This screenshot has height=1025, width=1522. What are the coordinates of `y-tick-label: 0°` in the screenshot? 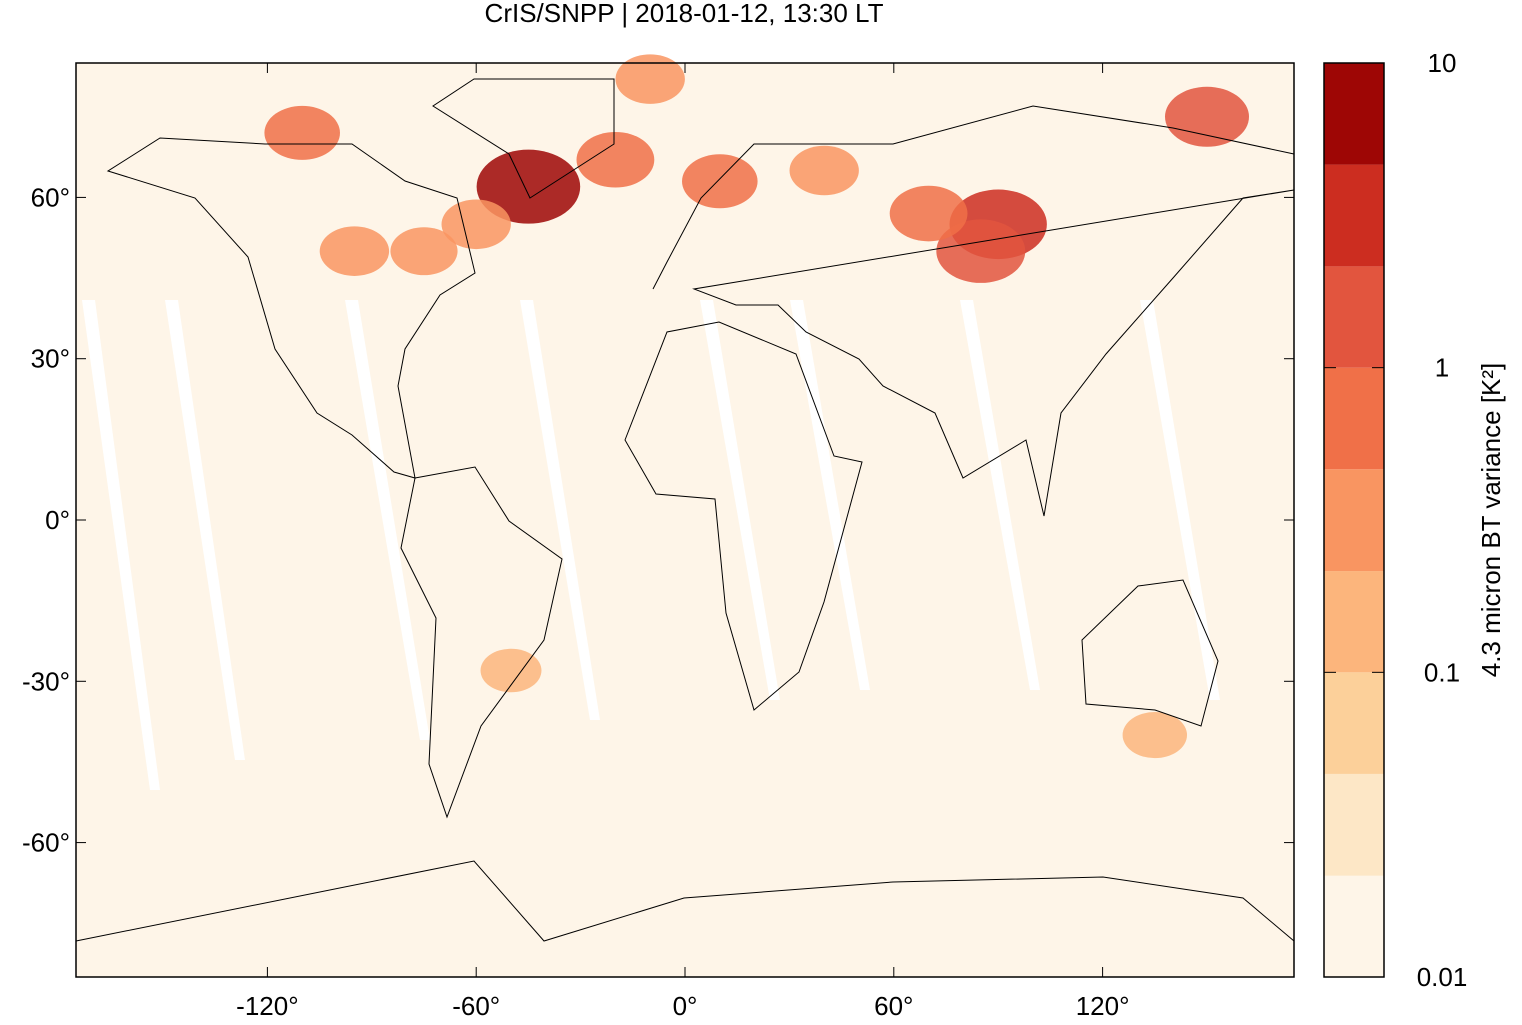 It's located at (57, 520).